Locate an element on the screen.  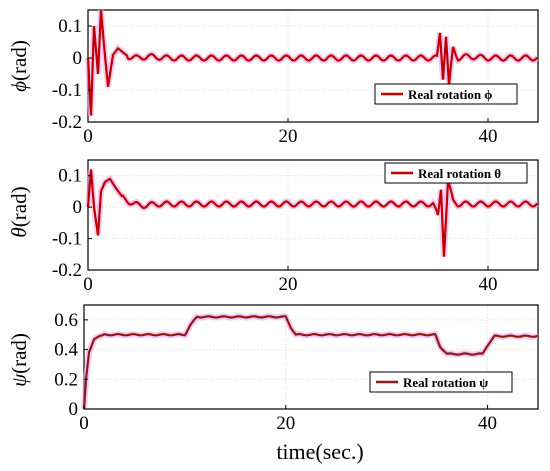
psi-ytick-label: 0.4 is located at coordinates (66, 350).